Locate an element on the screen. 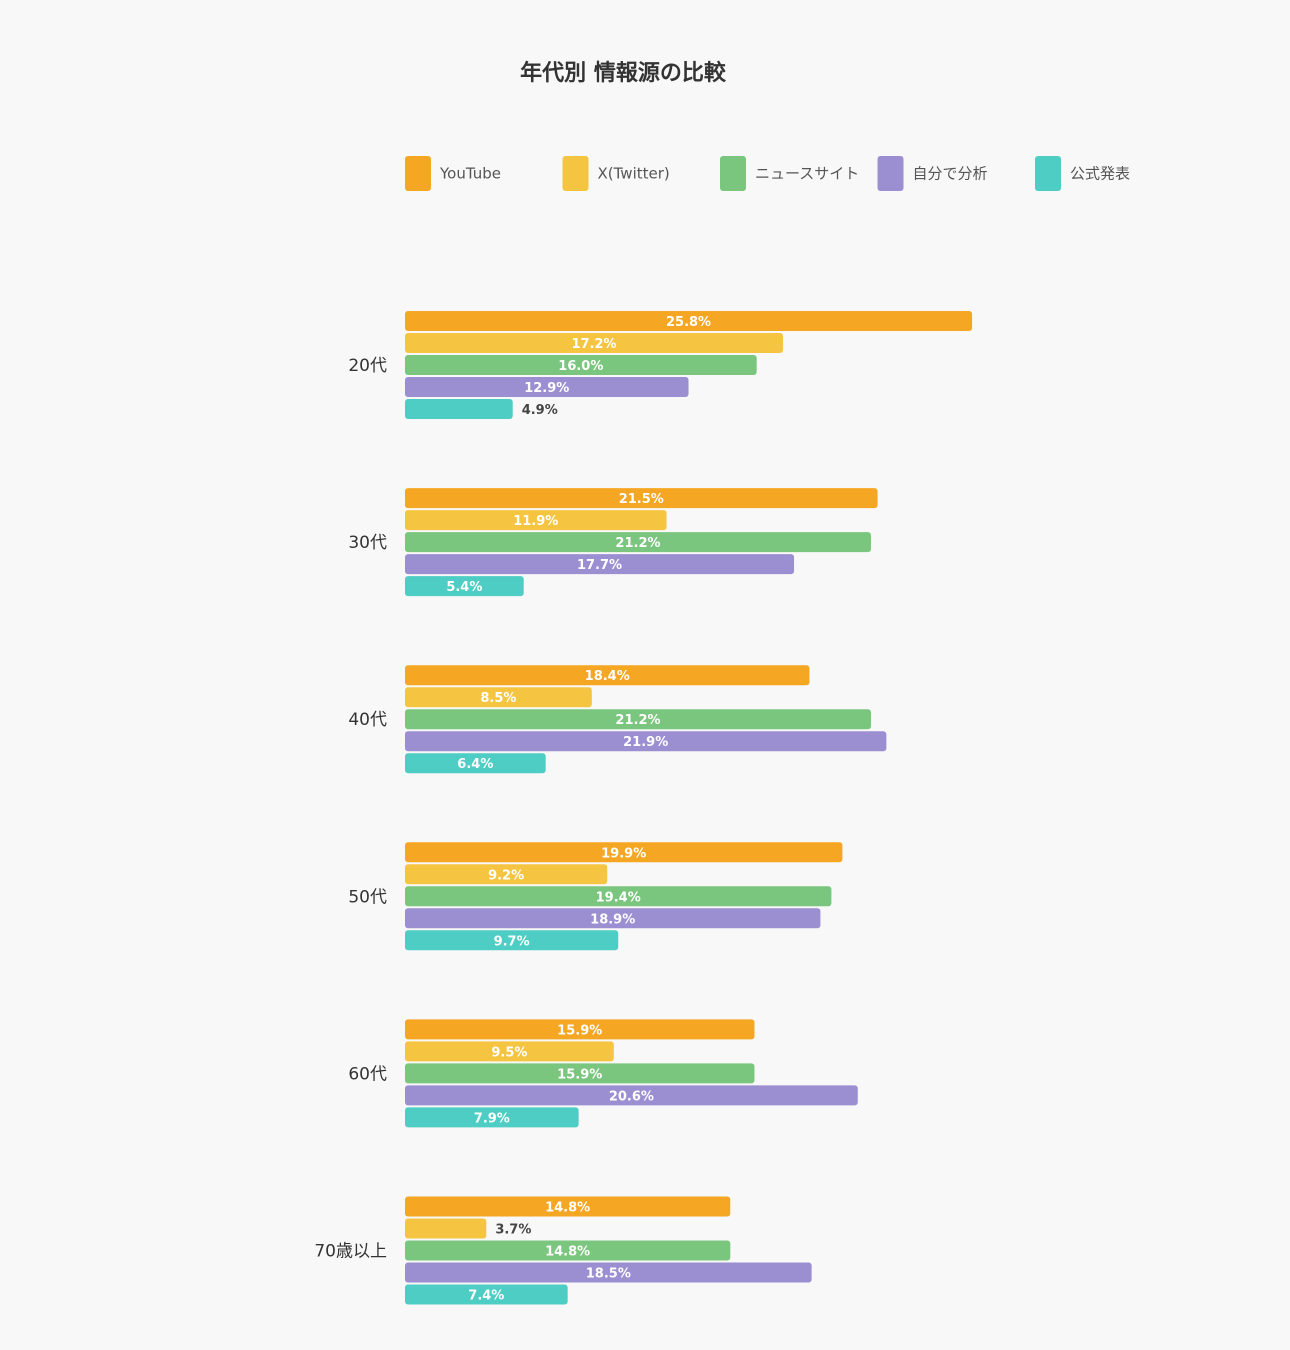 The image size is (1290, 1350). legend-label-youtube: YouTube is located at coordinates (470, 174).